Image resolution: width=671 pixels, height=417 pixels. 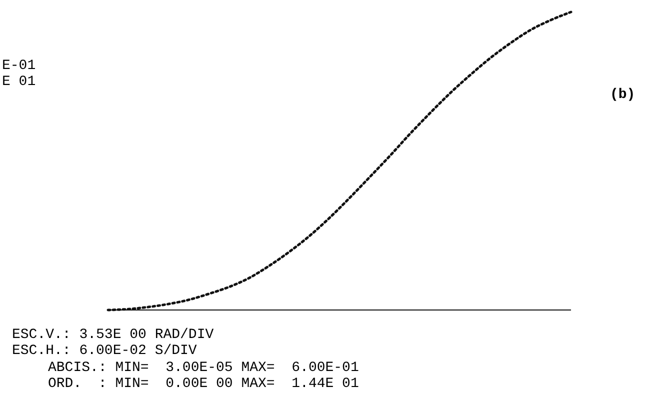 What do you see at coordinates (203, 384) in the screenshot?
I see `text: ORD. : MIN= 0.00E 00 MAX= 1.44E 01` at bounding box center [203, 384].